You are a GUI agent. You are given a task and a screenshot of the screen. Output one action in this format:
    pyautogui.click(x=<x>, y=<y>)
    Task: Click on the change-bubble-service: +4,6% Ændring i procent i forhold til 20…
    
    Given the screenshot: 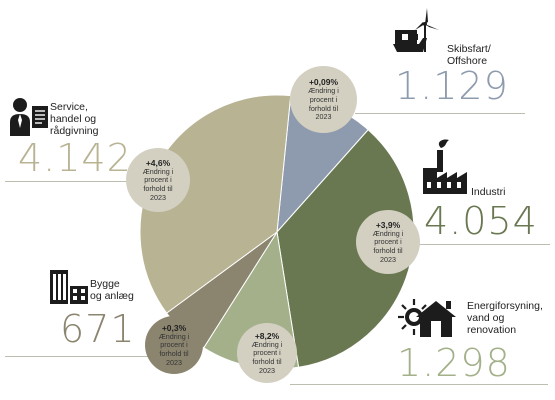 What is the action you would take?
    pyautogui.click(x=158, y=180)
    